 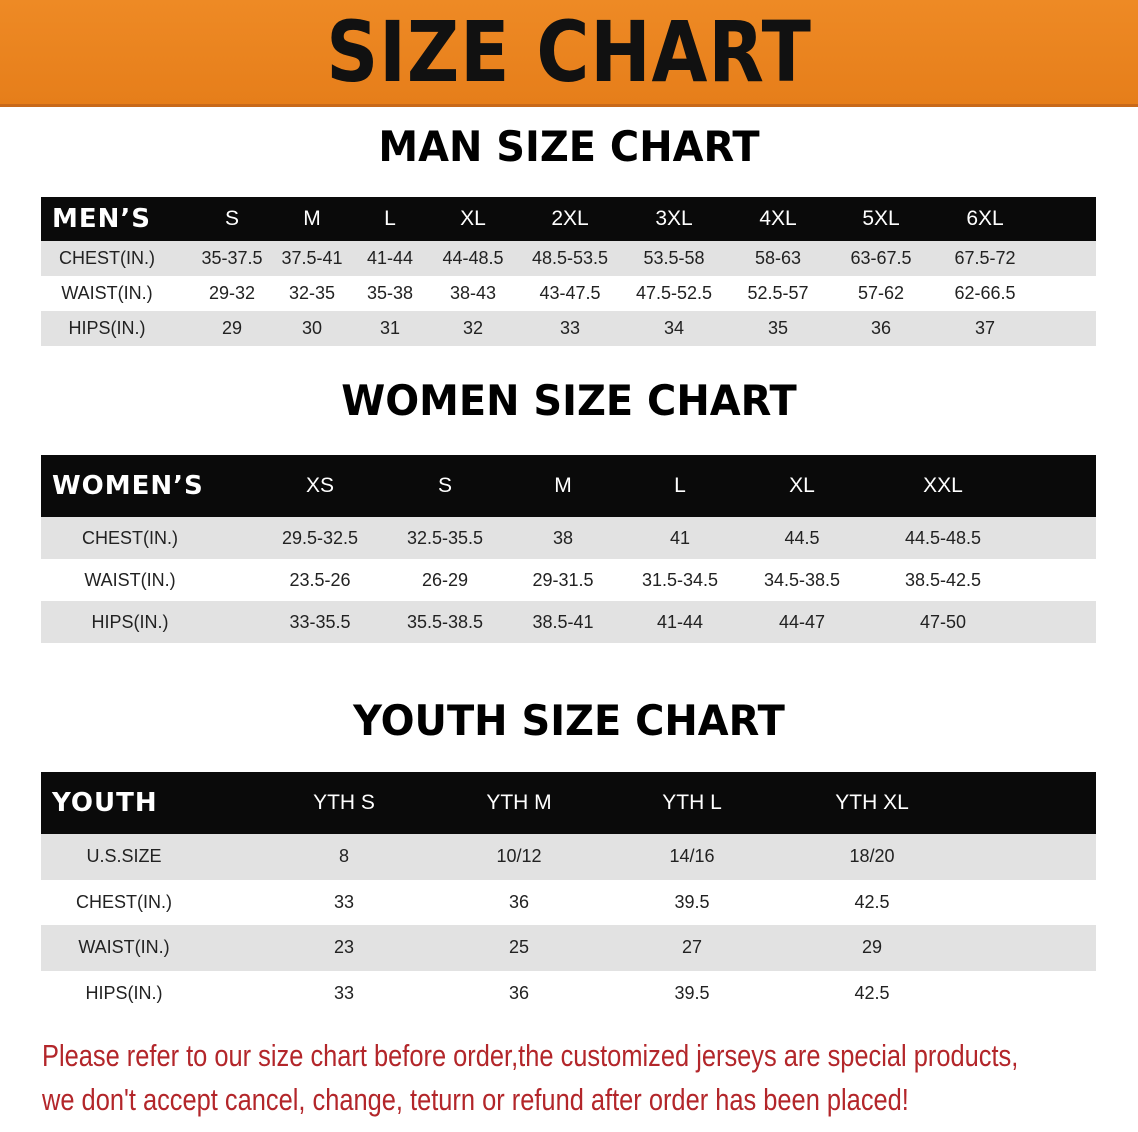 What do you see at coordinates (802, 579) in the screenshot?
I see `table-cell: 34.5-38.5` at bounding box center [802, 579].